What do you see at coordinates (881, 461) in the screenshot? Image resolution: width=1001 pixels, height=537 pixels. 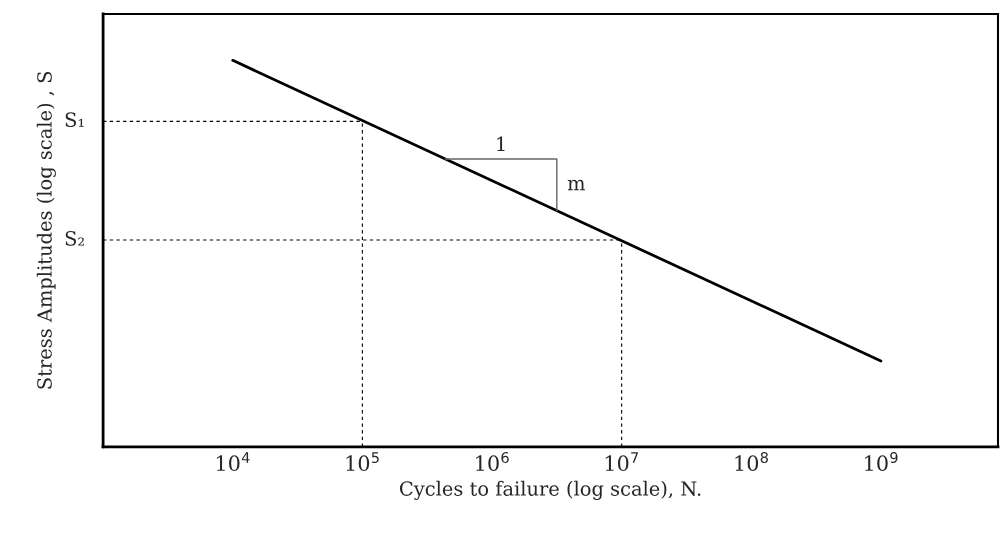 I see `x-tick-label: 10$^{9}$` at bounding box center [881, 461].